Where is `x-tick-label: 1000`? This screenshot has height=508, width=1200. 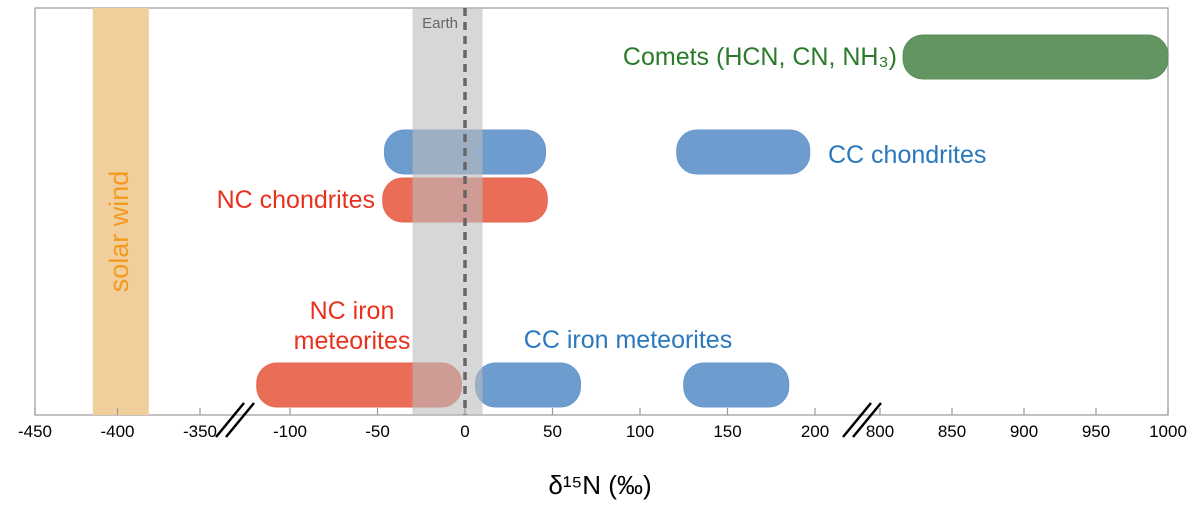
x-tick-label: 1000 is located at coordinates (1168, 431).